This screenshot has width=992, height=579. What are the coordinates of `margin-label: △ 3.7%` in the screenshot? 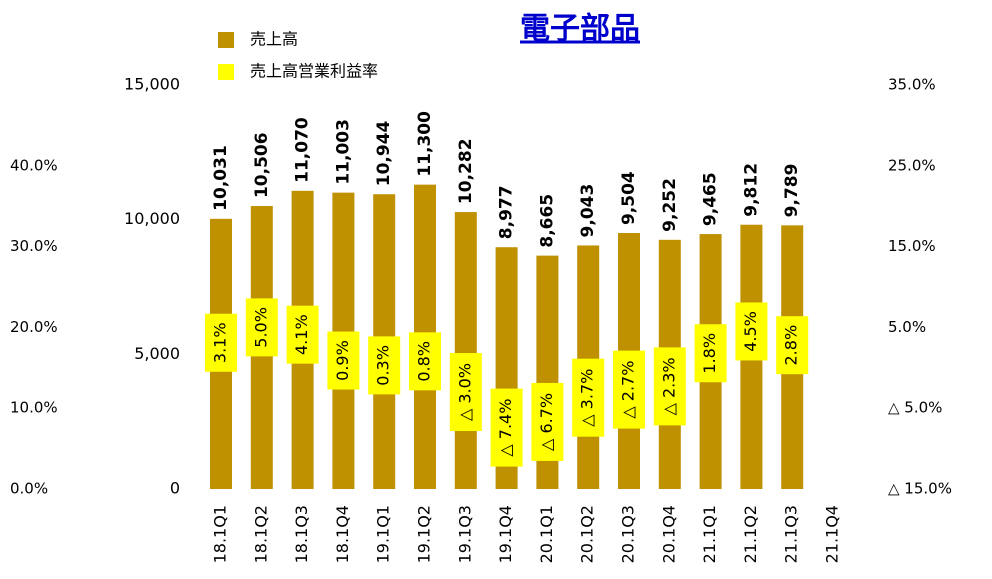 It's located at (587, 398).